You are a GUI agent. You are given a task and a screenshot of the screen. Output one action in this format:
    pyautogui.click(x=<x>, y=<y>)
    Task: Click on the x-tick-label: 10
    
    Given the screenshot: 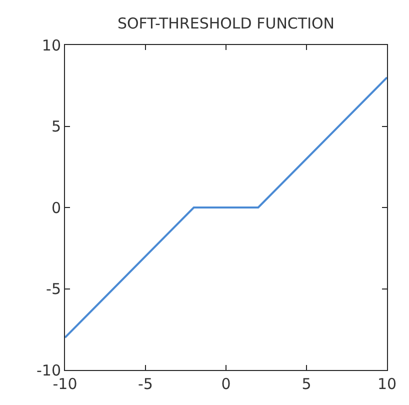 What is the action you would take?
    pyautogui.click(x=387, y=384)
    